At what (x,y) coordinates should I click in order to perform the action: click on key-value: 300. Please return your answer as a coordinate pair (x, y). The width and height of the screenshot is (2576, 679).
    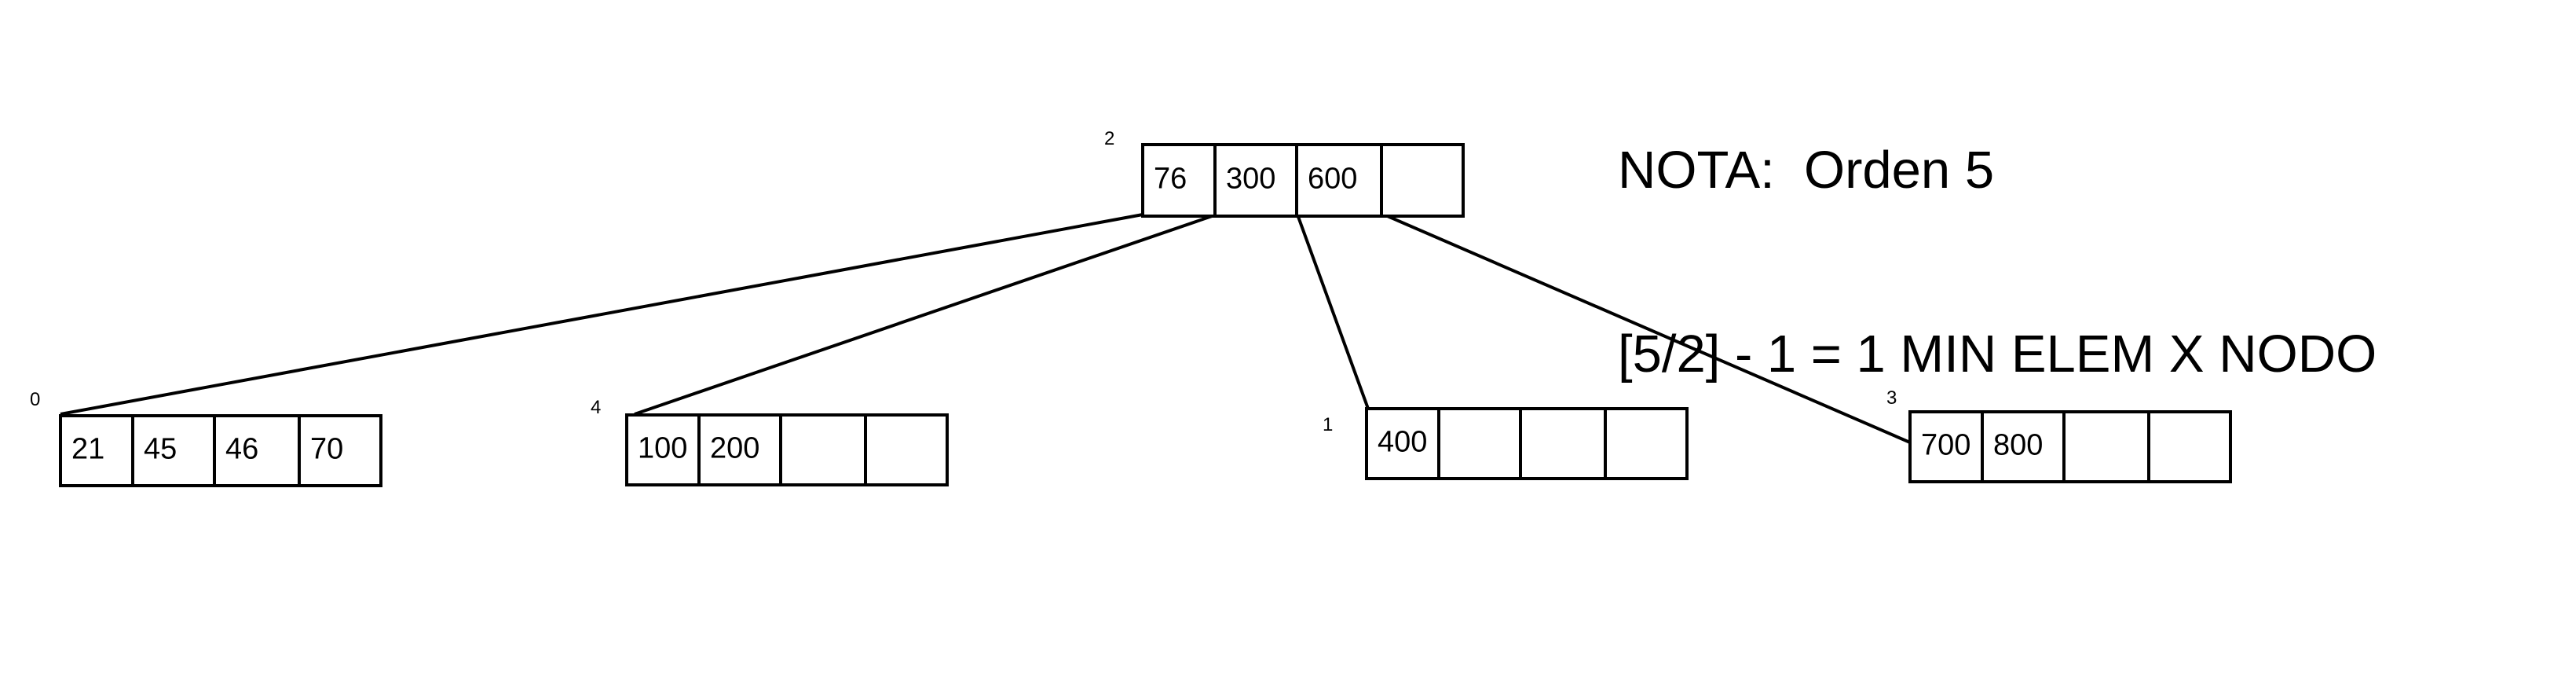
    Looking at the image, I should click on (1250, 179).